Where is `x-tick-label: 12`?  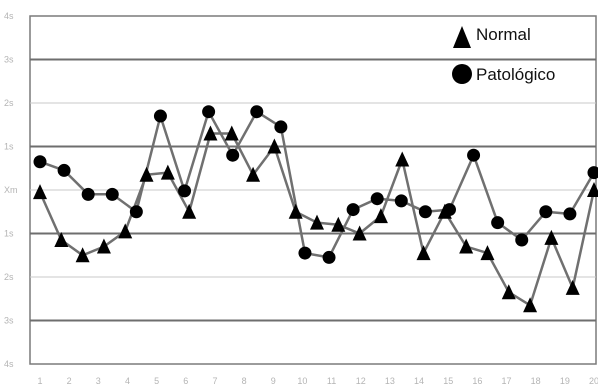 x-tick-label: 12 is located at coordinates (361, 381).